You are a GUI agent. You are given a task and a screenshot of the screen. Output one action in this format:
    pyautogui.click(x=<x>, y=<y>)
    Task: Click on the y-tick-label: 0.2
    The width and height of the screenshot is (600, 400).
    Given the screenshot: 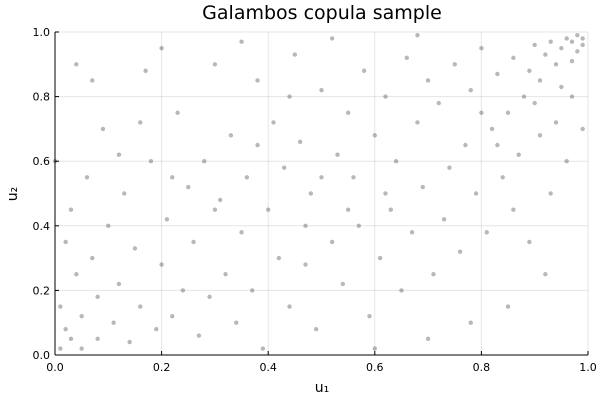 What is the action you would take?
    pyautogui.click(x=42, y=290)
    